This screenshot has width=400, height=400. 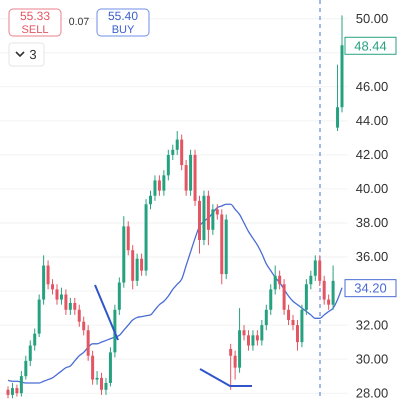 What do you see at coordinates (372, 392) in the screenshot?
I see `y-tick-label: 28.00` at bounding box center [372, 392].